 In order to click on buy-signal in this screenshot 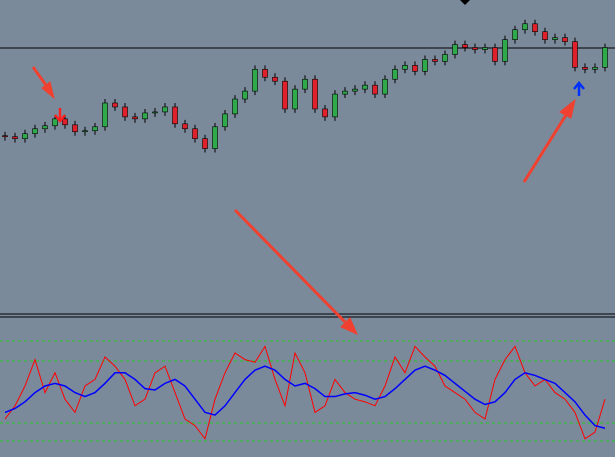, I will do `click(579, 88)`.